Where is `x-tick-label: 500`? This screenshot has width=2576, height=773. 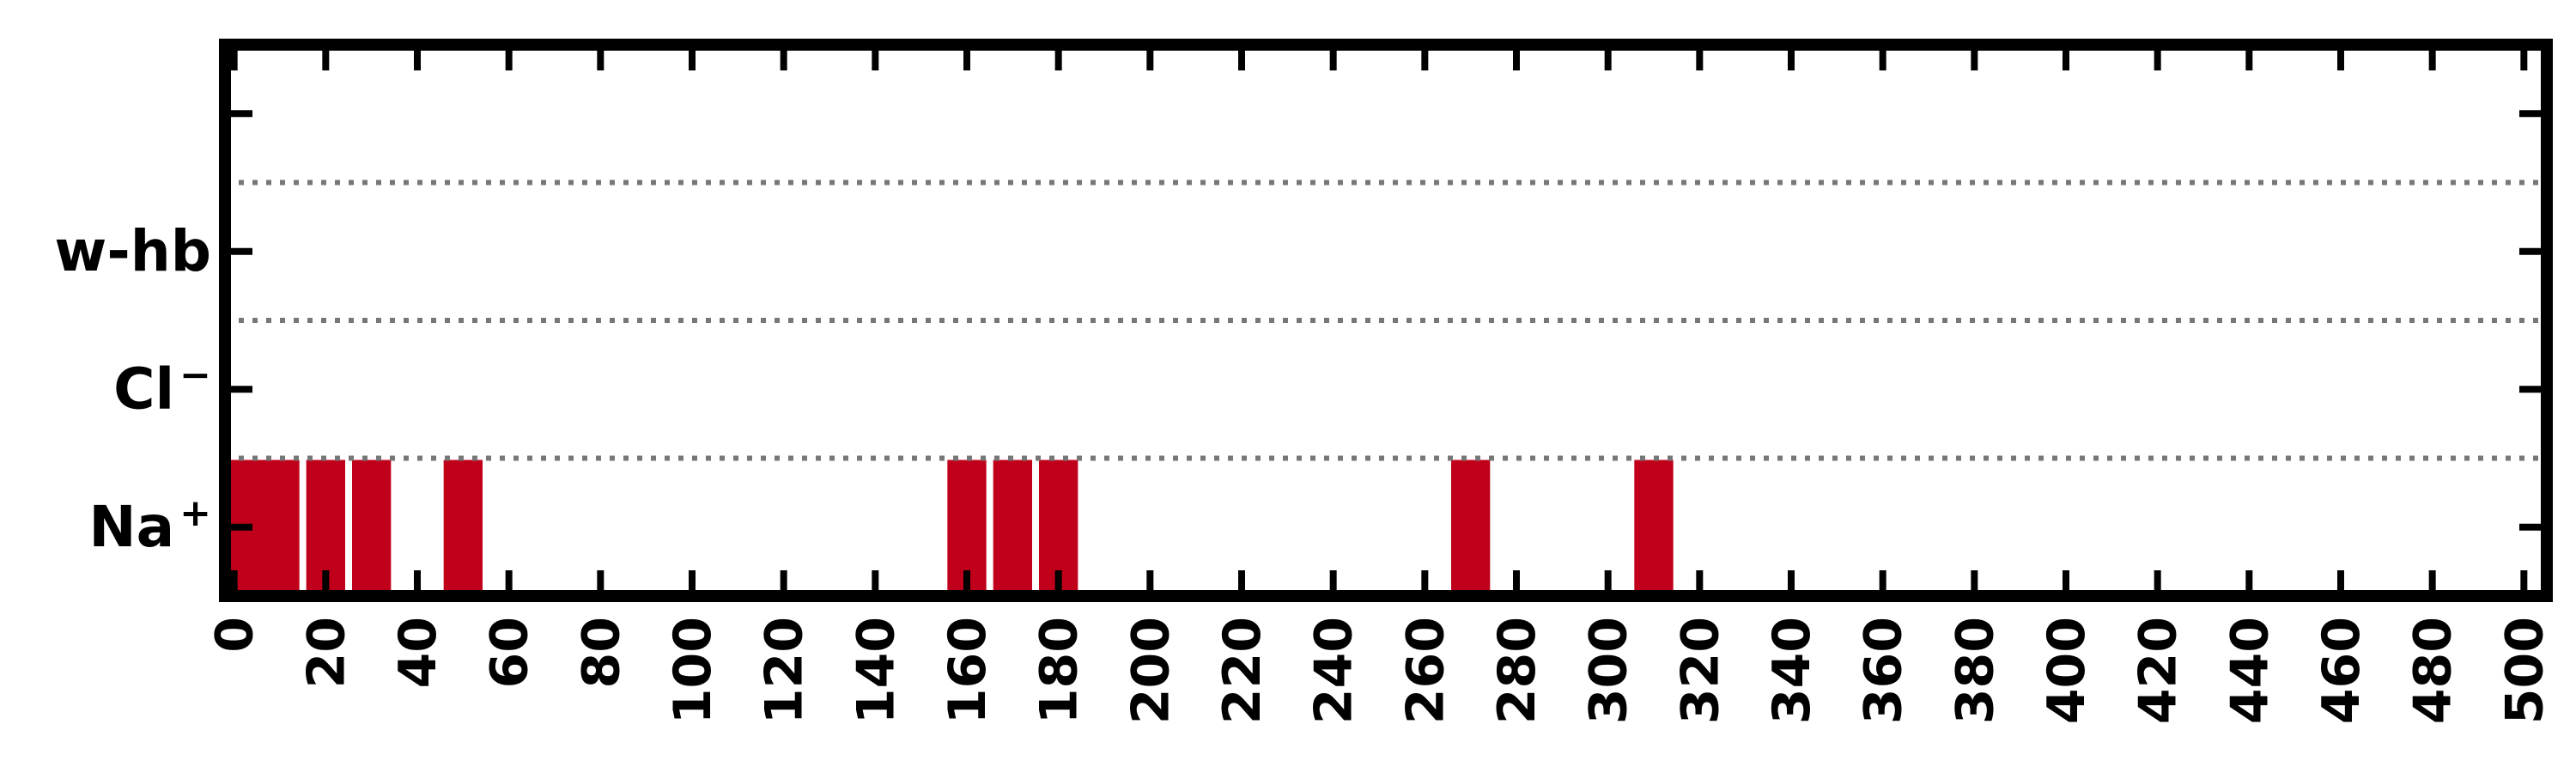 x-tick-label: 500 is located at coordinates (2524, 670).